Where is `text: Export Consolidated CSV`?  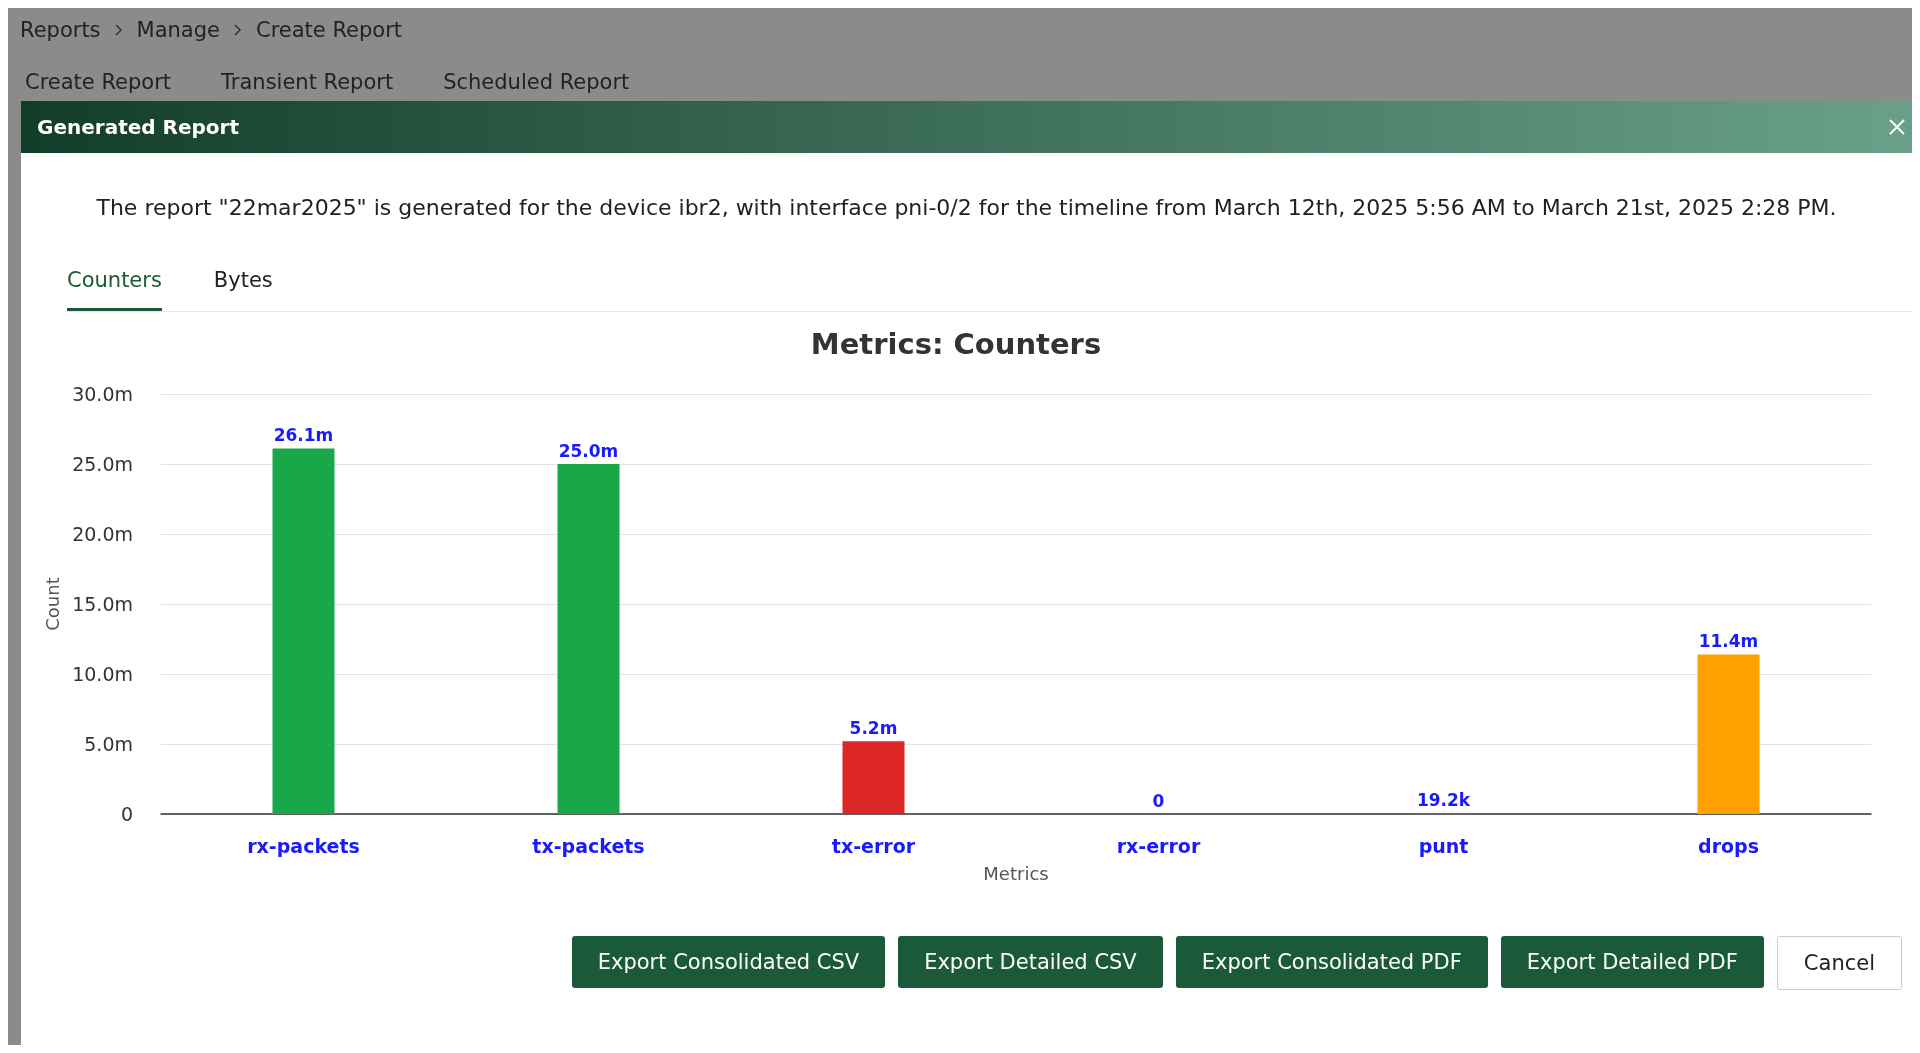 text: Export Consolidated CSV is located at coordinates (728, 962).